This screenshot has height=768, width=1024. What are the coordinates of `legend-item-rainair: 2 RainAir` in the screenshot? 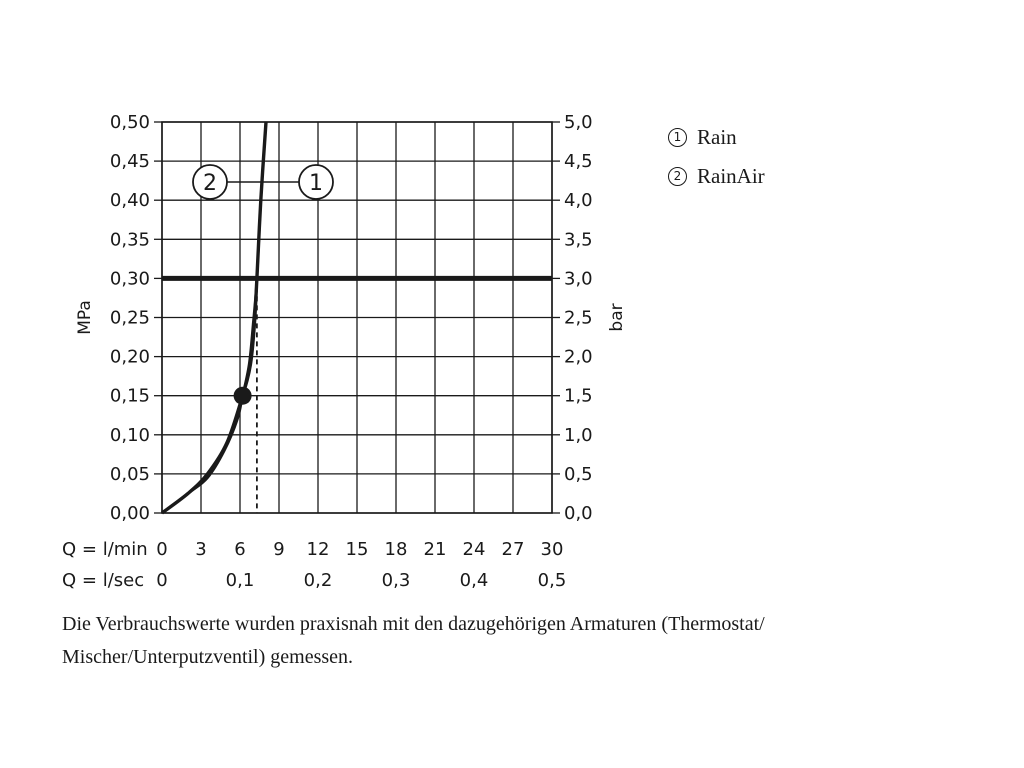 It's located at (716, 176).